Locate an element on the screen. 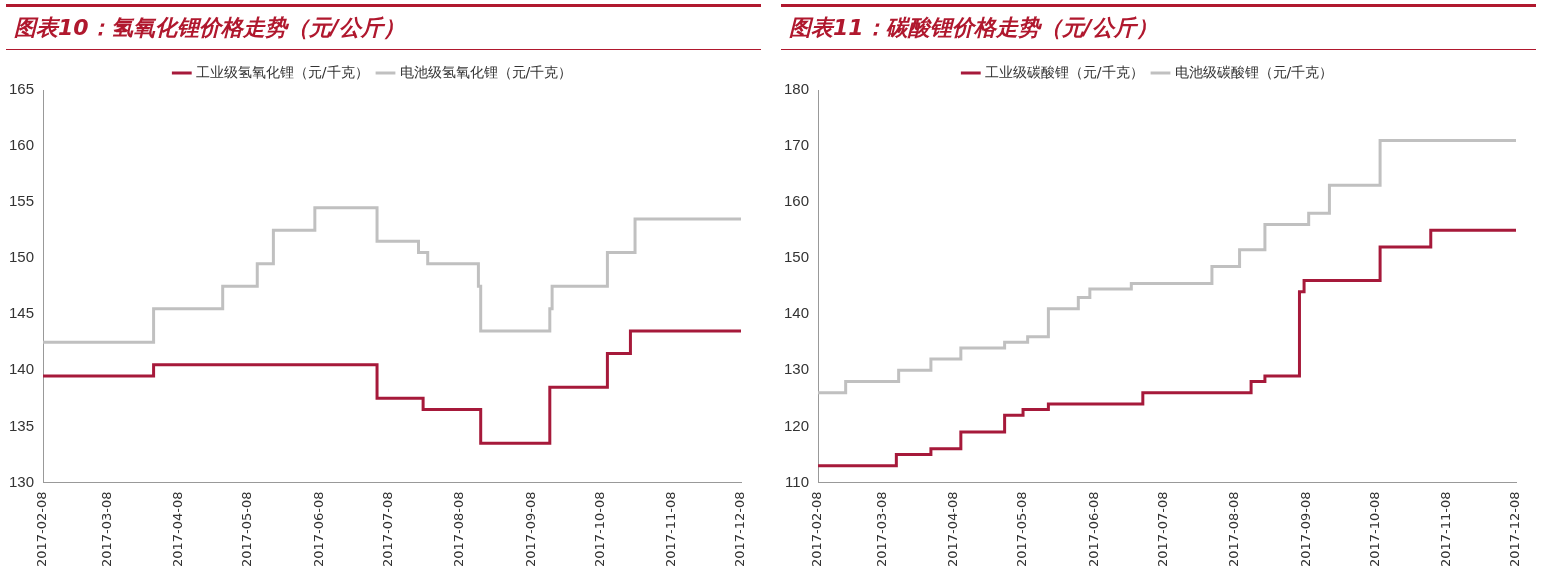  y-tick-label: 170 is located at coordinates (797, 145).